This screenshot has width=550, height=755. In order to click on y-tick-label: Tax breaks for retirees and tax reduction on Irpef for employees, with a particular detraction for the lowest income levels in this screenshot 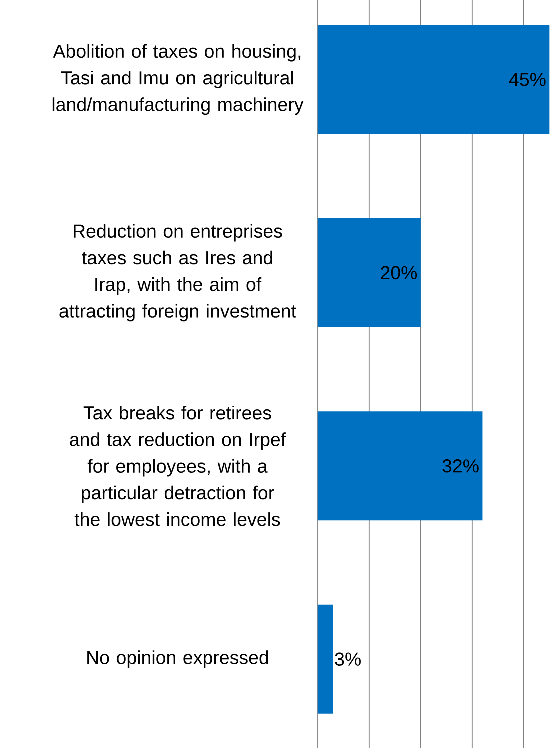, I will do `click(178, 466)`.